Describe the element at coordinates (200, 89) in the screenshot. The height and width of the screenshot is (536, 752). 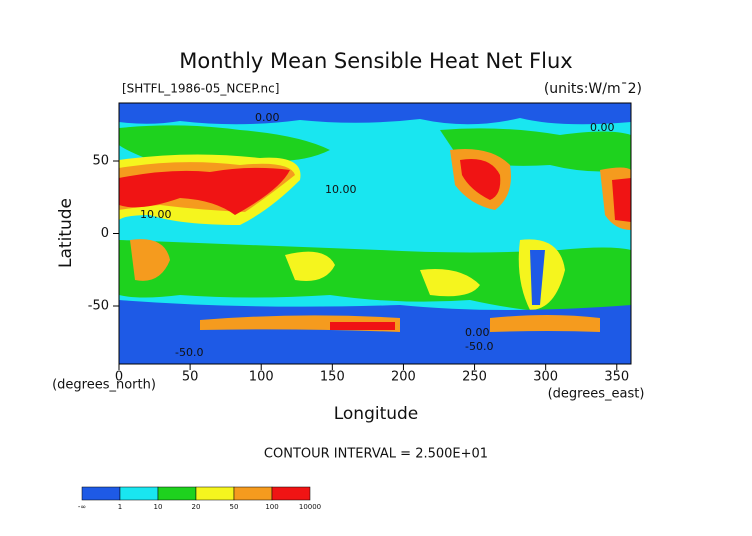
I see `file-label: [SHTFL_1986-05_NCEP.nc]` at that location.